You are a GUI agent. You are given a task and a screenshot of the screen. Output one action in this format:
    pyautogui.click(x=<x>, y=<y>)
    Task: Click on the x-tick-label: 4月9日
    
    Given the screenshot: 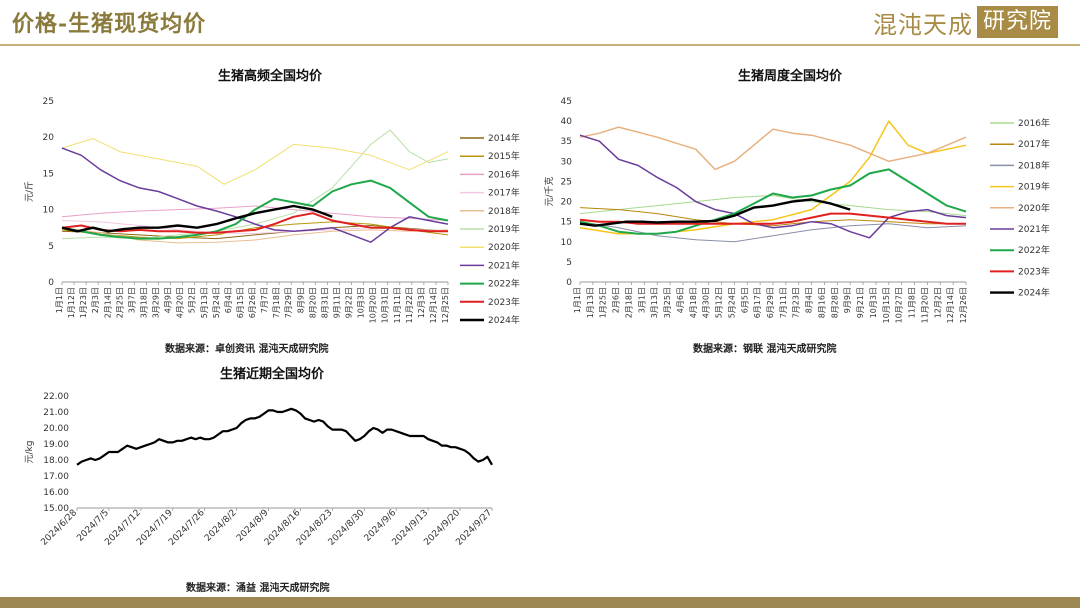 What is the action you would take?
    pyautogui.click(x=168, y=300)
    